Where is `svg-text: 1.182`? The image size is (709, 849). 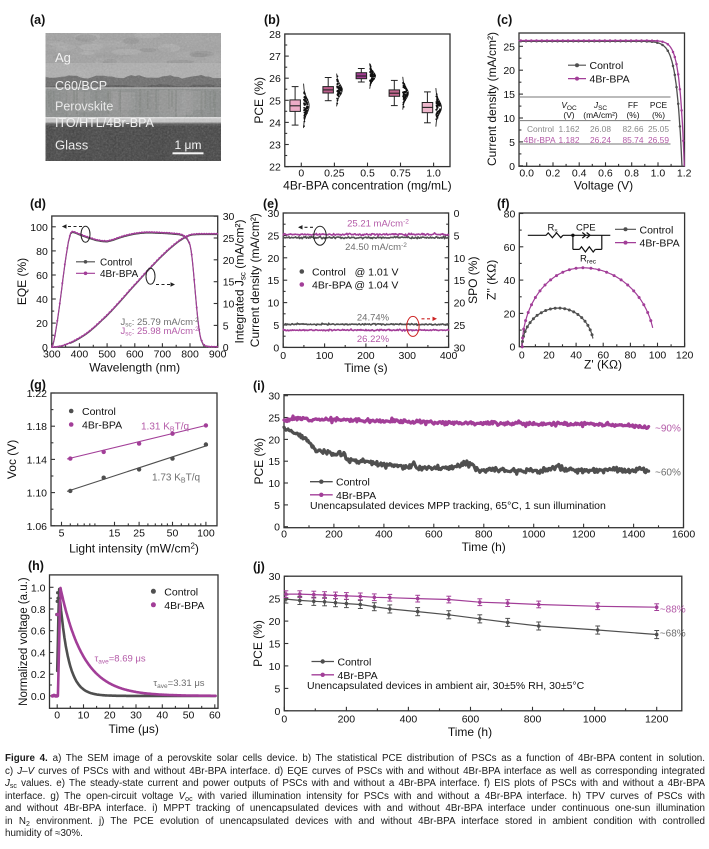 svg-text: 1.182 is located at coordinates (569, 140).